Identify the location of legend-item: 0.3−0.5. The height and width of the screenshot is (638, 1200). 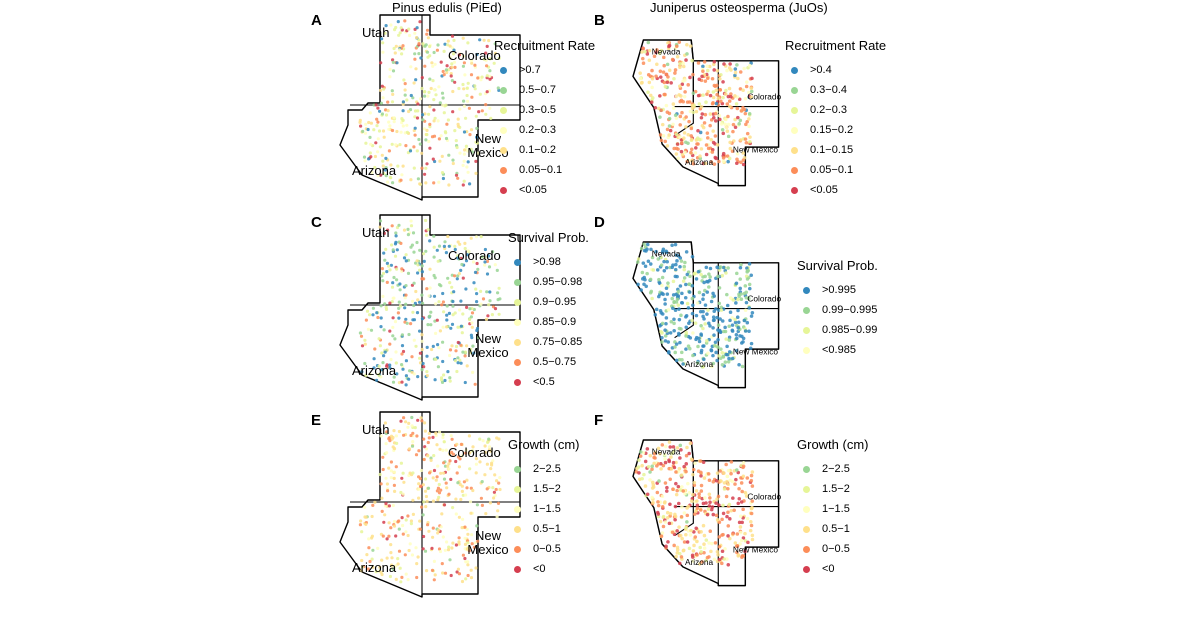
(544, 110).